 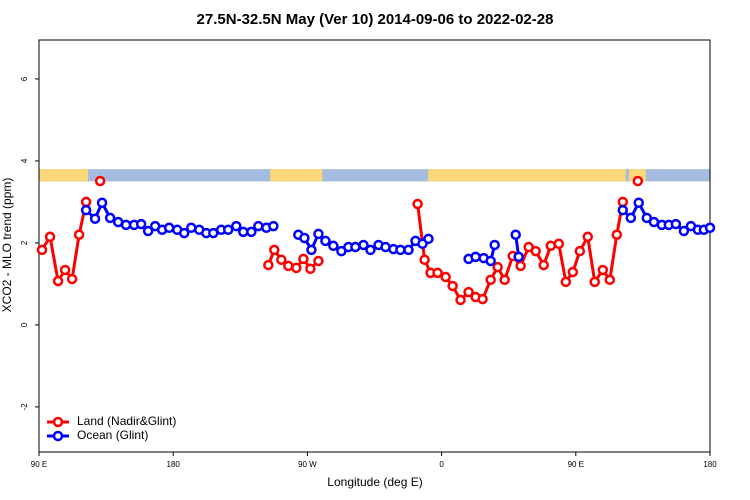 What do you see at coordinates (24, 78) in the screenshot?
I see `y-tick-label: 6` at bounding box center [24, 78].